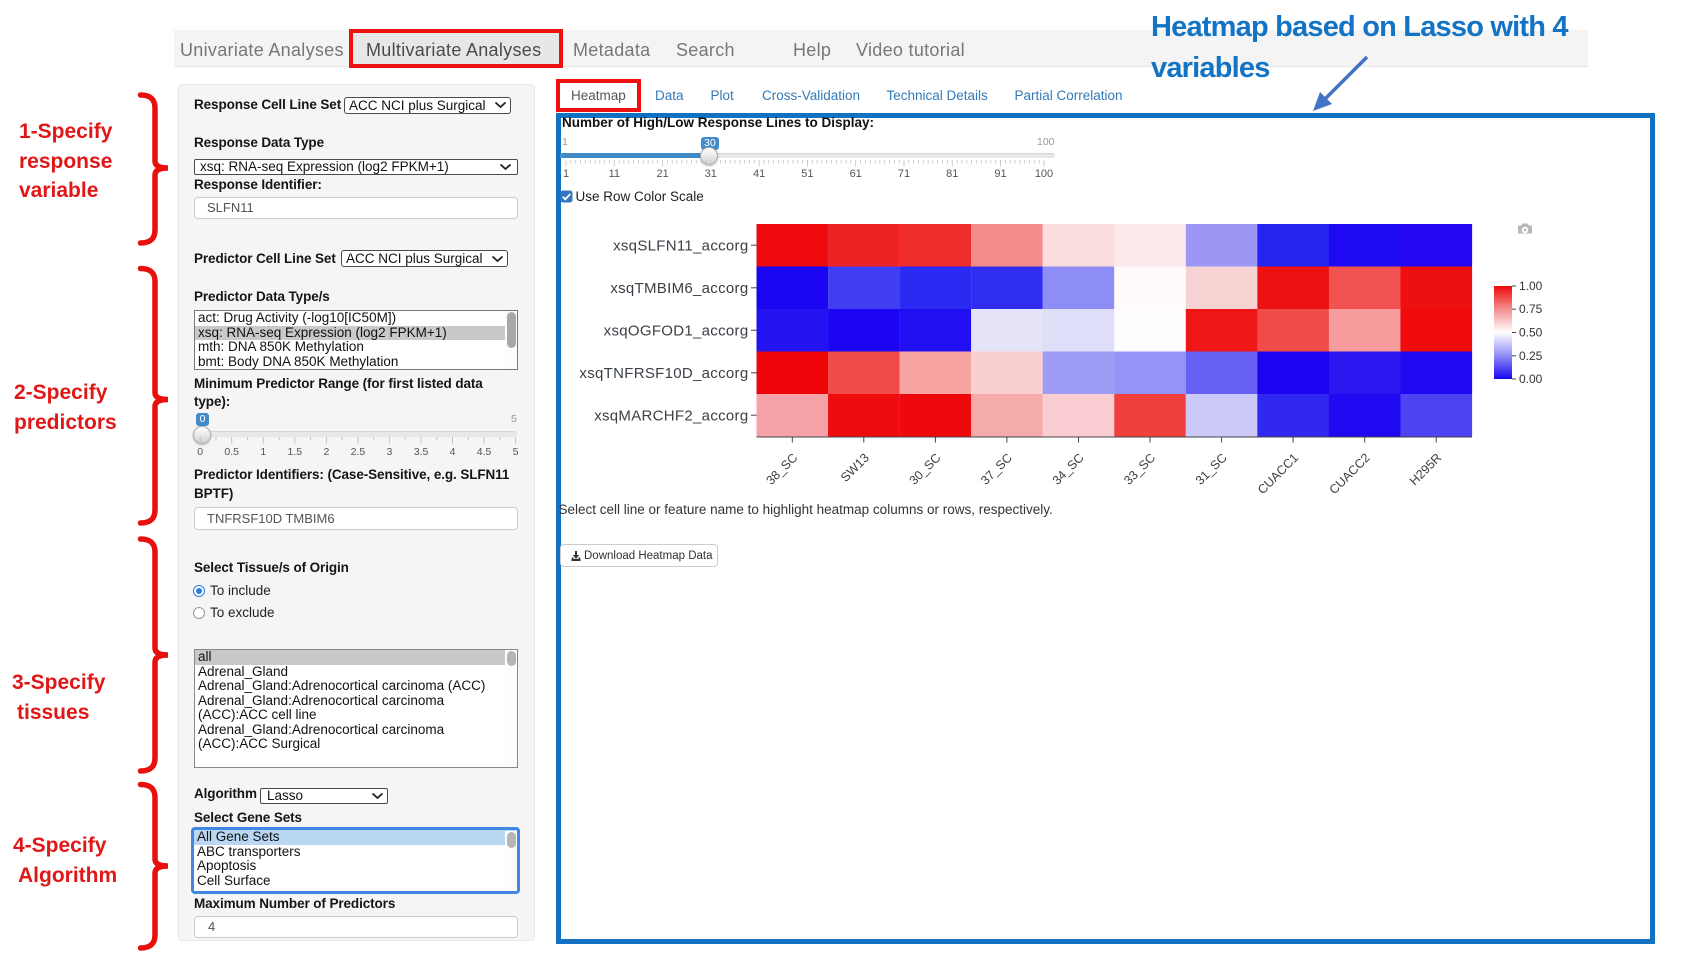  I want to click on svg-text: xsqSLFN11_accorg, so click(680, 246).